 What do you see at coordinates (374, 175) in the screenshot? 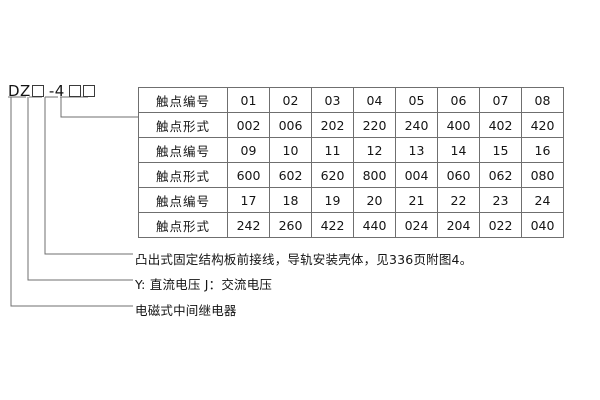
I see `table-cell: 800` at bounding box center [374, 175].